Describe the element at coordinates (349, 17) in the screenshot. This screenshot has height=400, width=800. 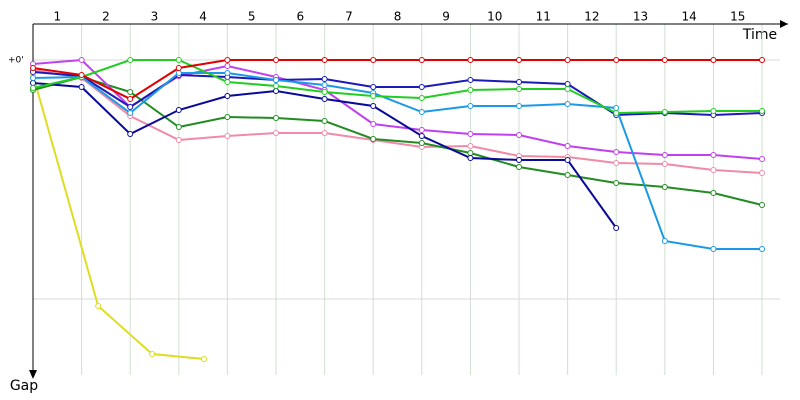
I see `x-tick-label: 7` at that location.